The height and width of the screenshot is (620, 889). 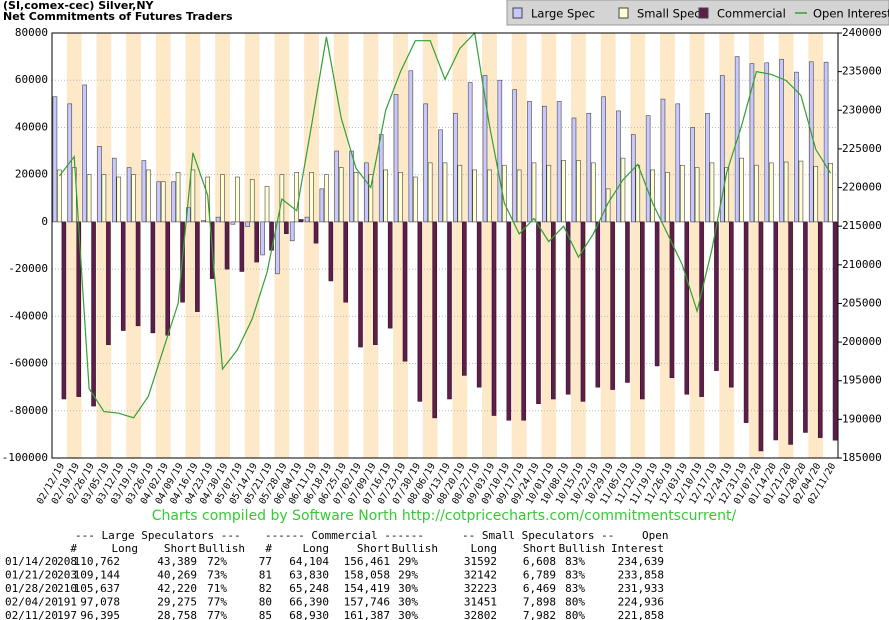 What do you see at coordinates (28, 363) in the screenshot?
I see `y-tick-label: -60000` at bounding box center [28, 363].